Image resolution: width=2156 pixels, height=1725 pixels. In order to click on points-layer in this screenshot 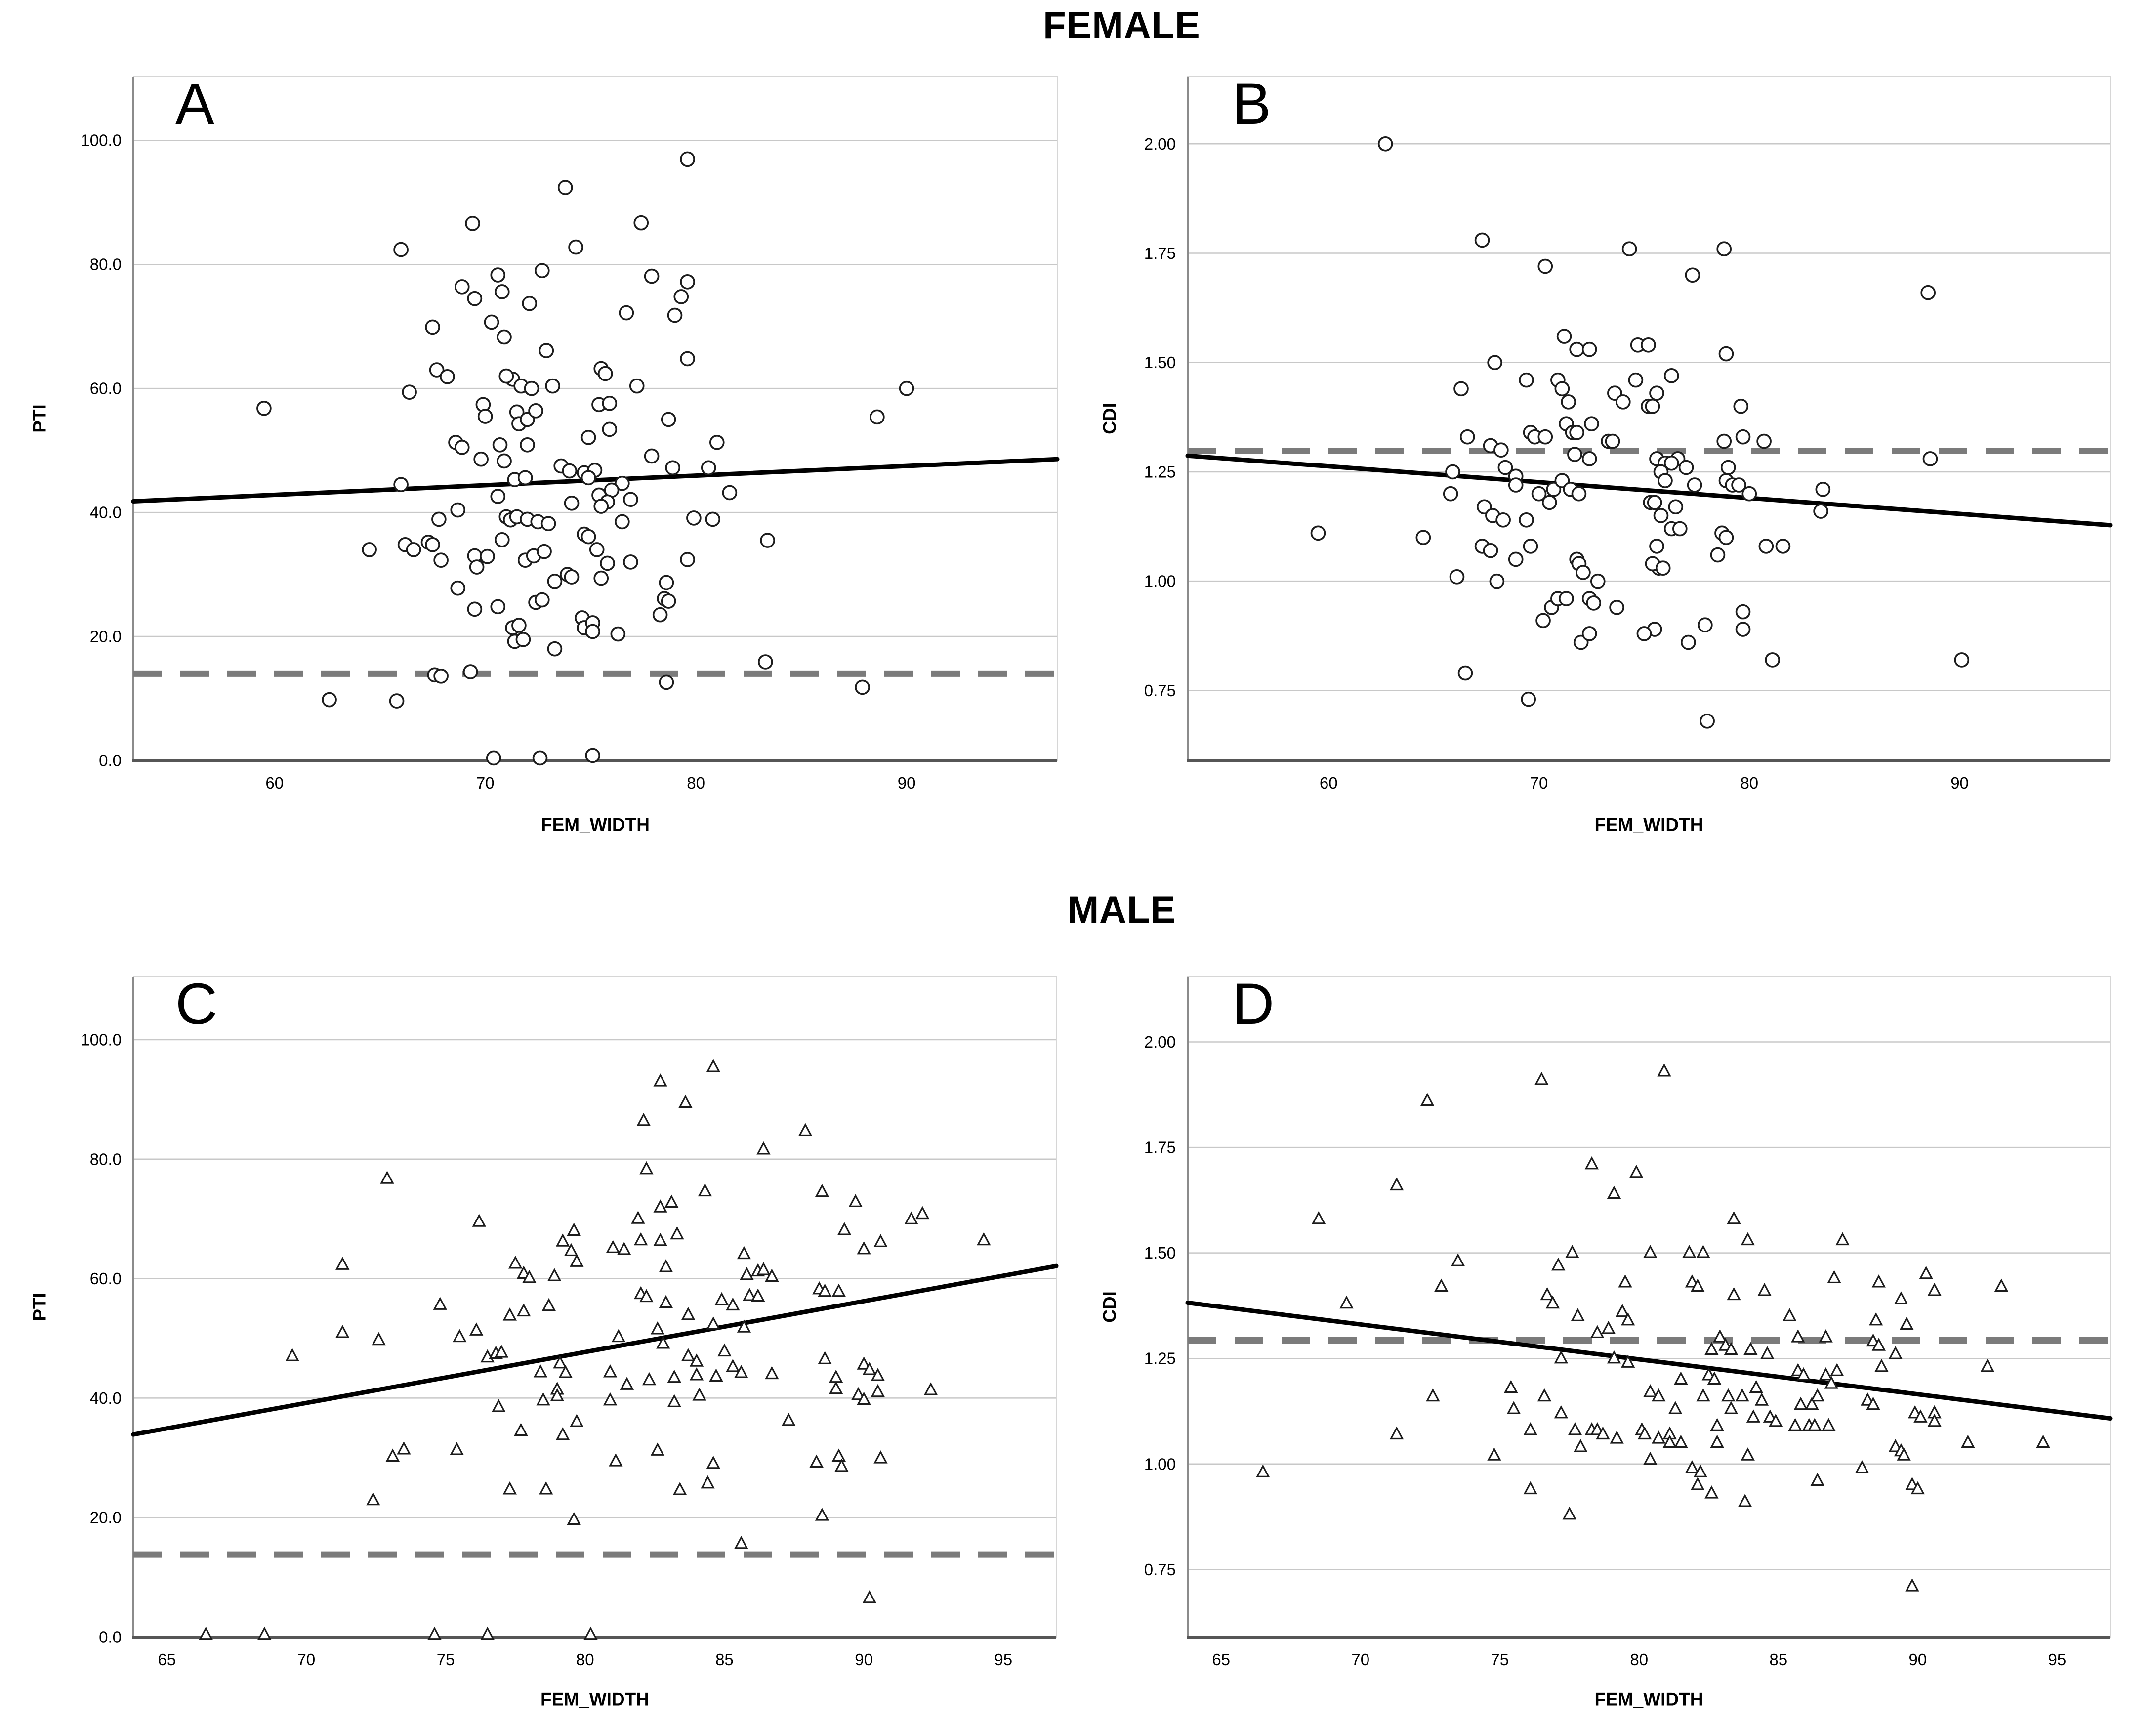, I will do `click(595, 1349)`.